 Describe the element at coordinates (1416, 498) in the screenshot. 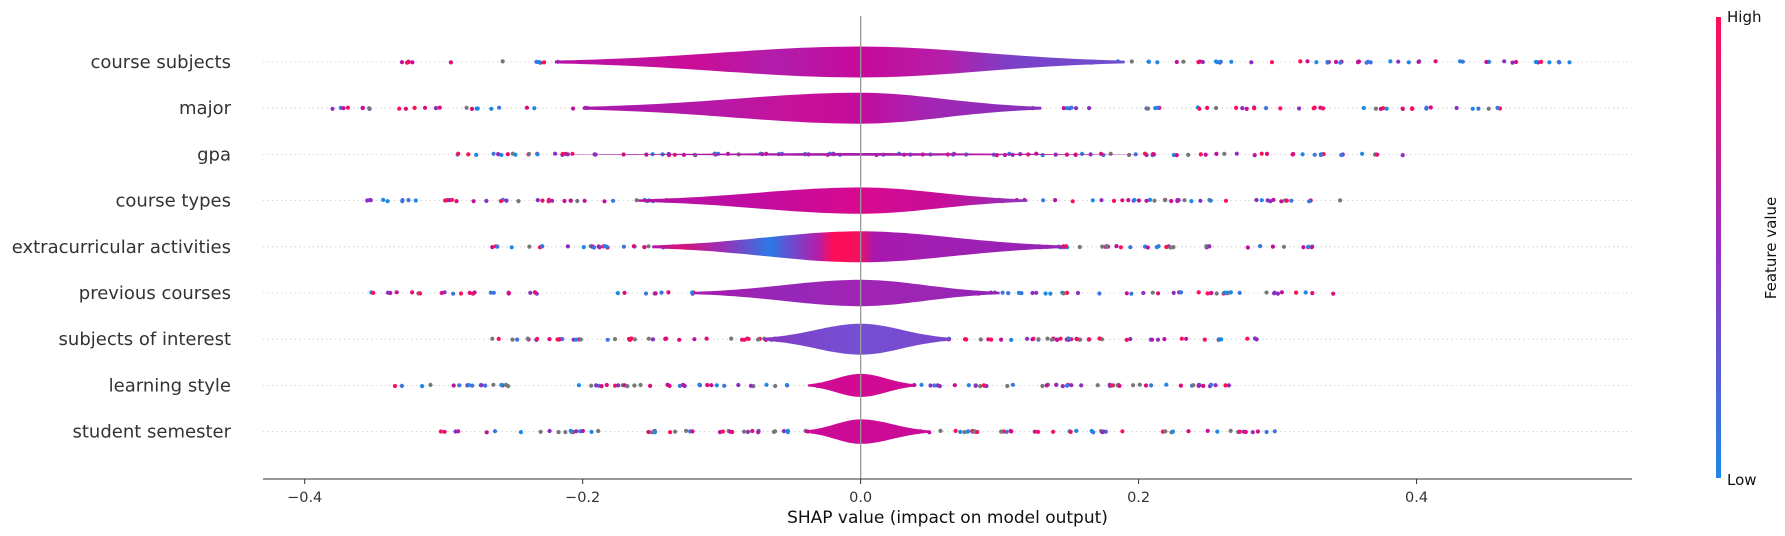

I see `x-tick-label: 0.4` at that location.